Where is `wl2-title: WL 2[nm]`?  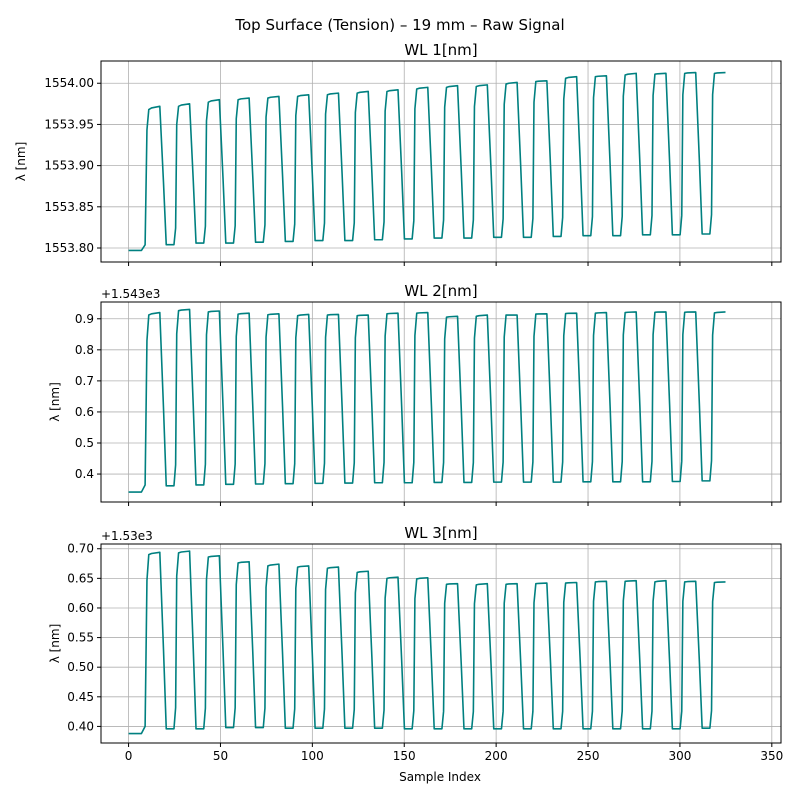
wl2-title: WL 2[nm] is located at coordinates (440, 291).